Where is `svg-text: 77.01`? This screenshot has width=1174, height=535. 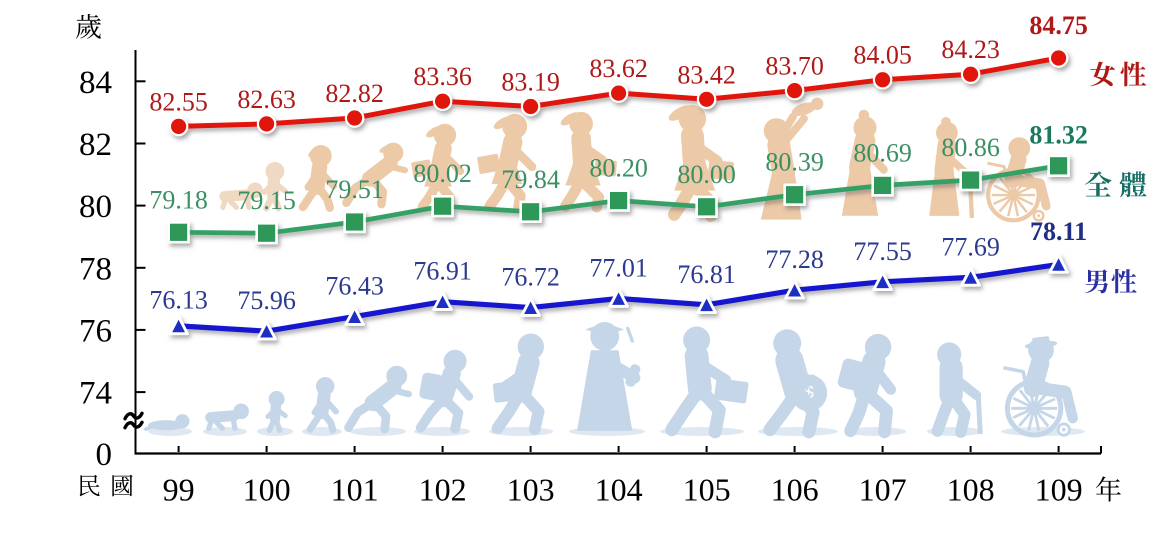 svg-text: 77.01 is located at coordinates (618, 268).